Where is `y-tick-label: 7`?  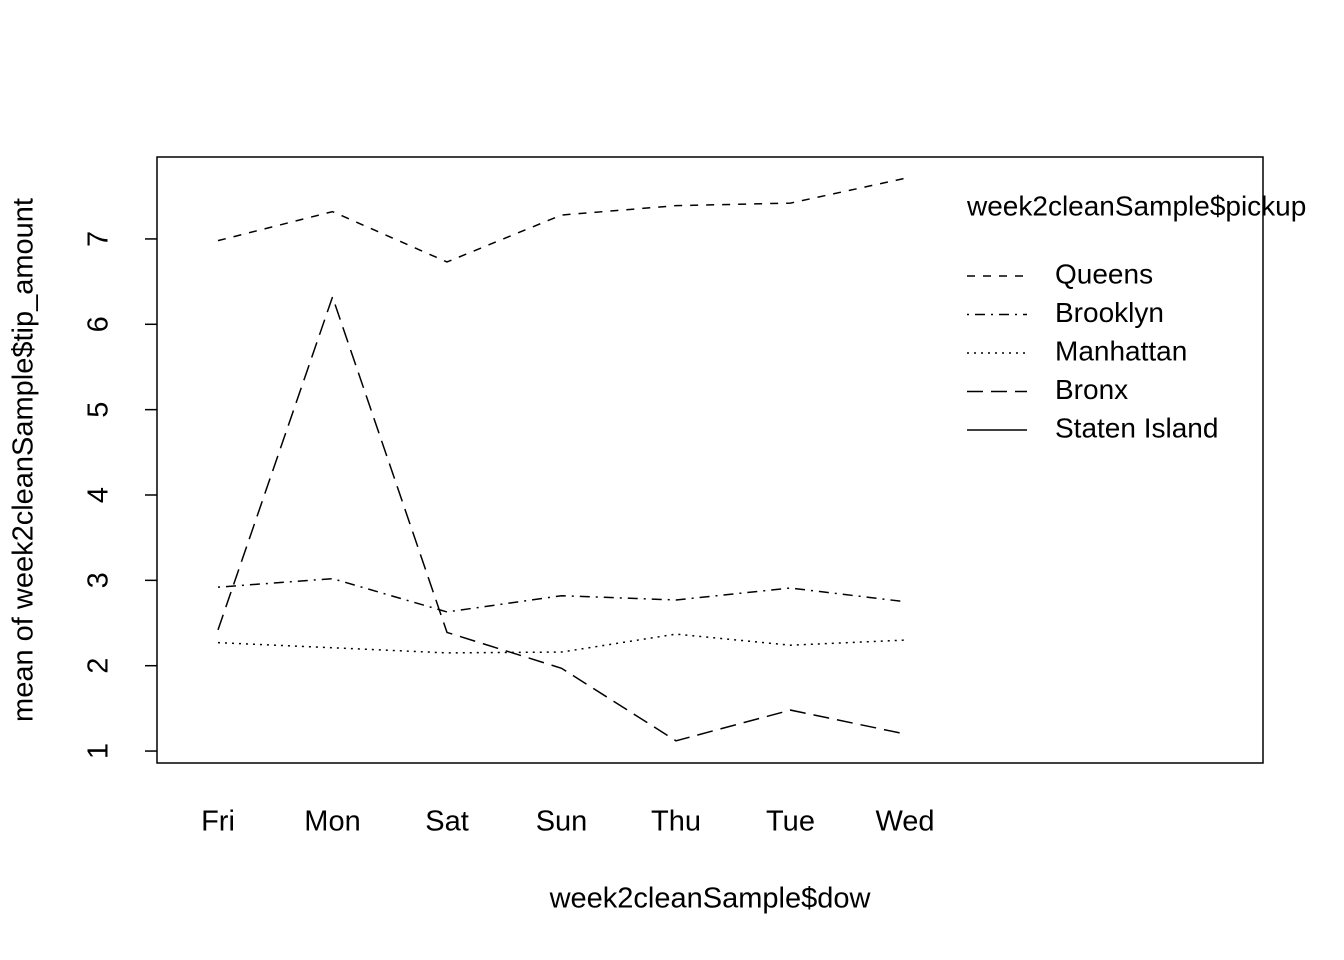 y-tick-label: 7 is located at coordinates (99, 239).